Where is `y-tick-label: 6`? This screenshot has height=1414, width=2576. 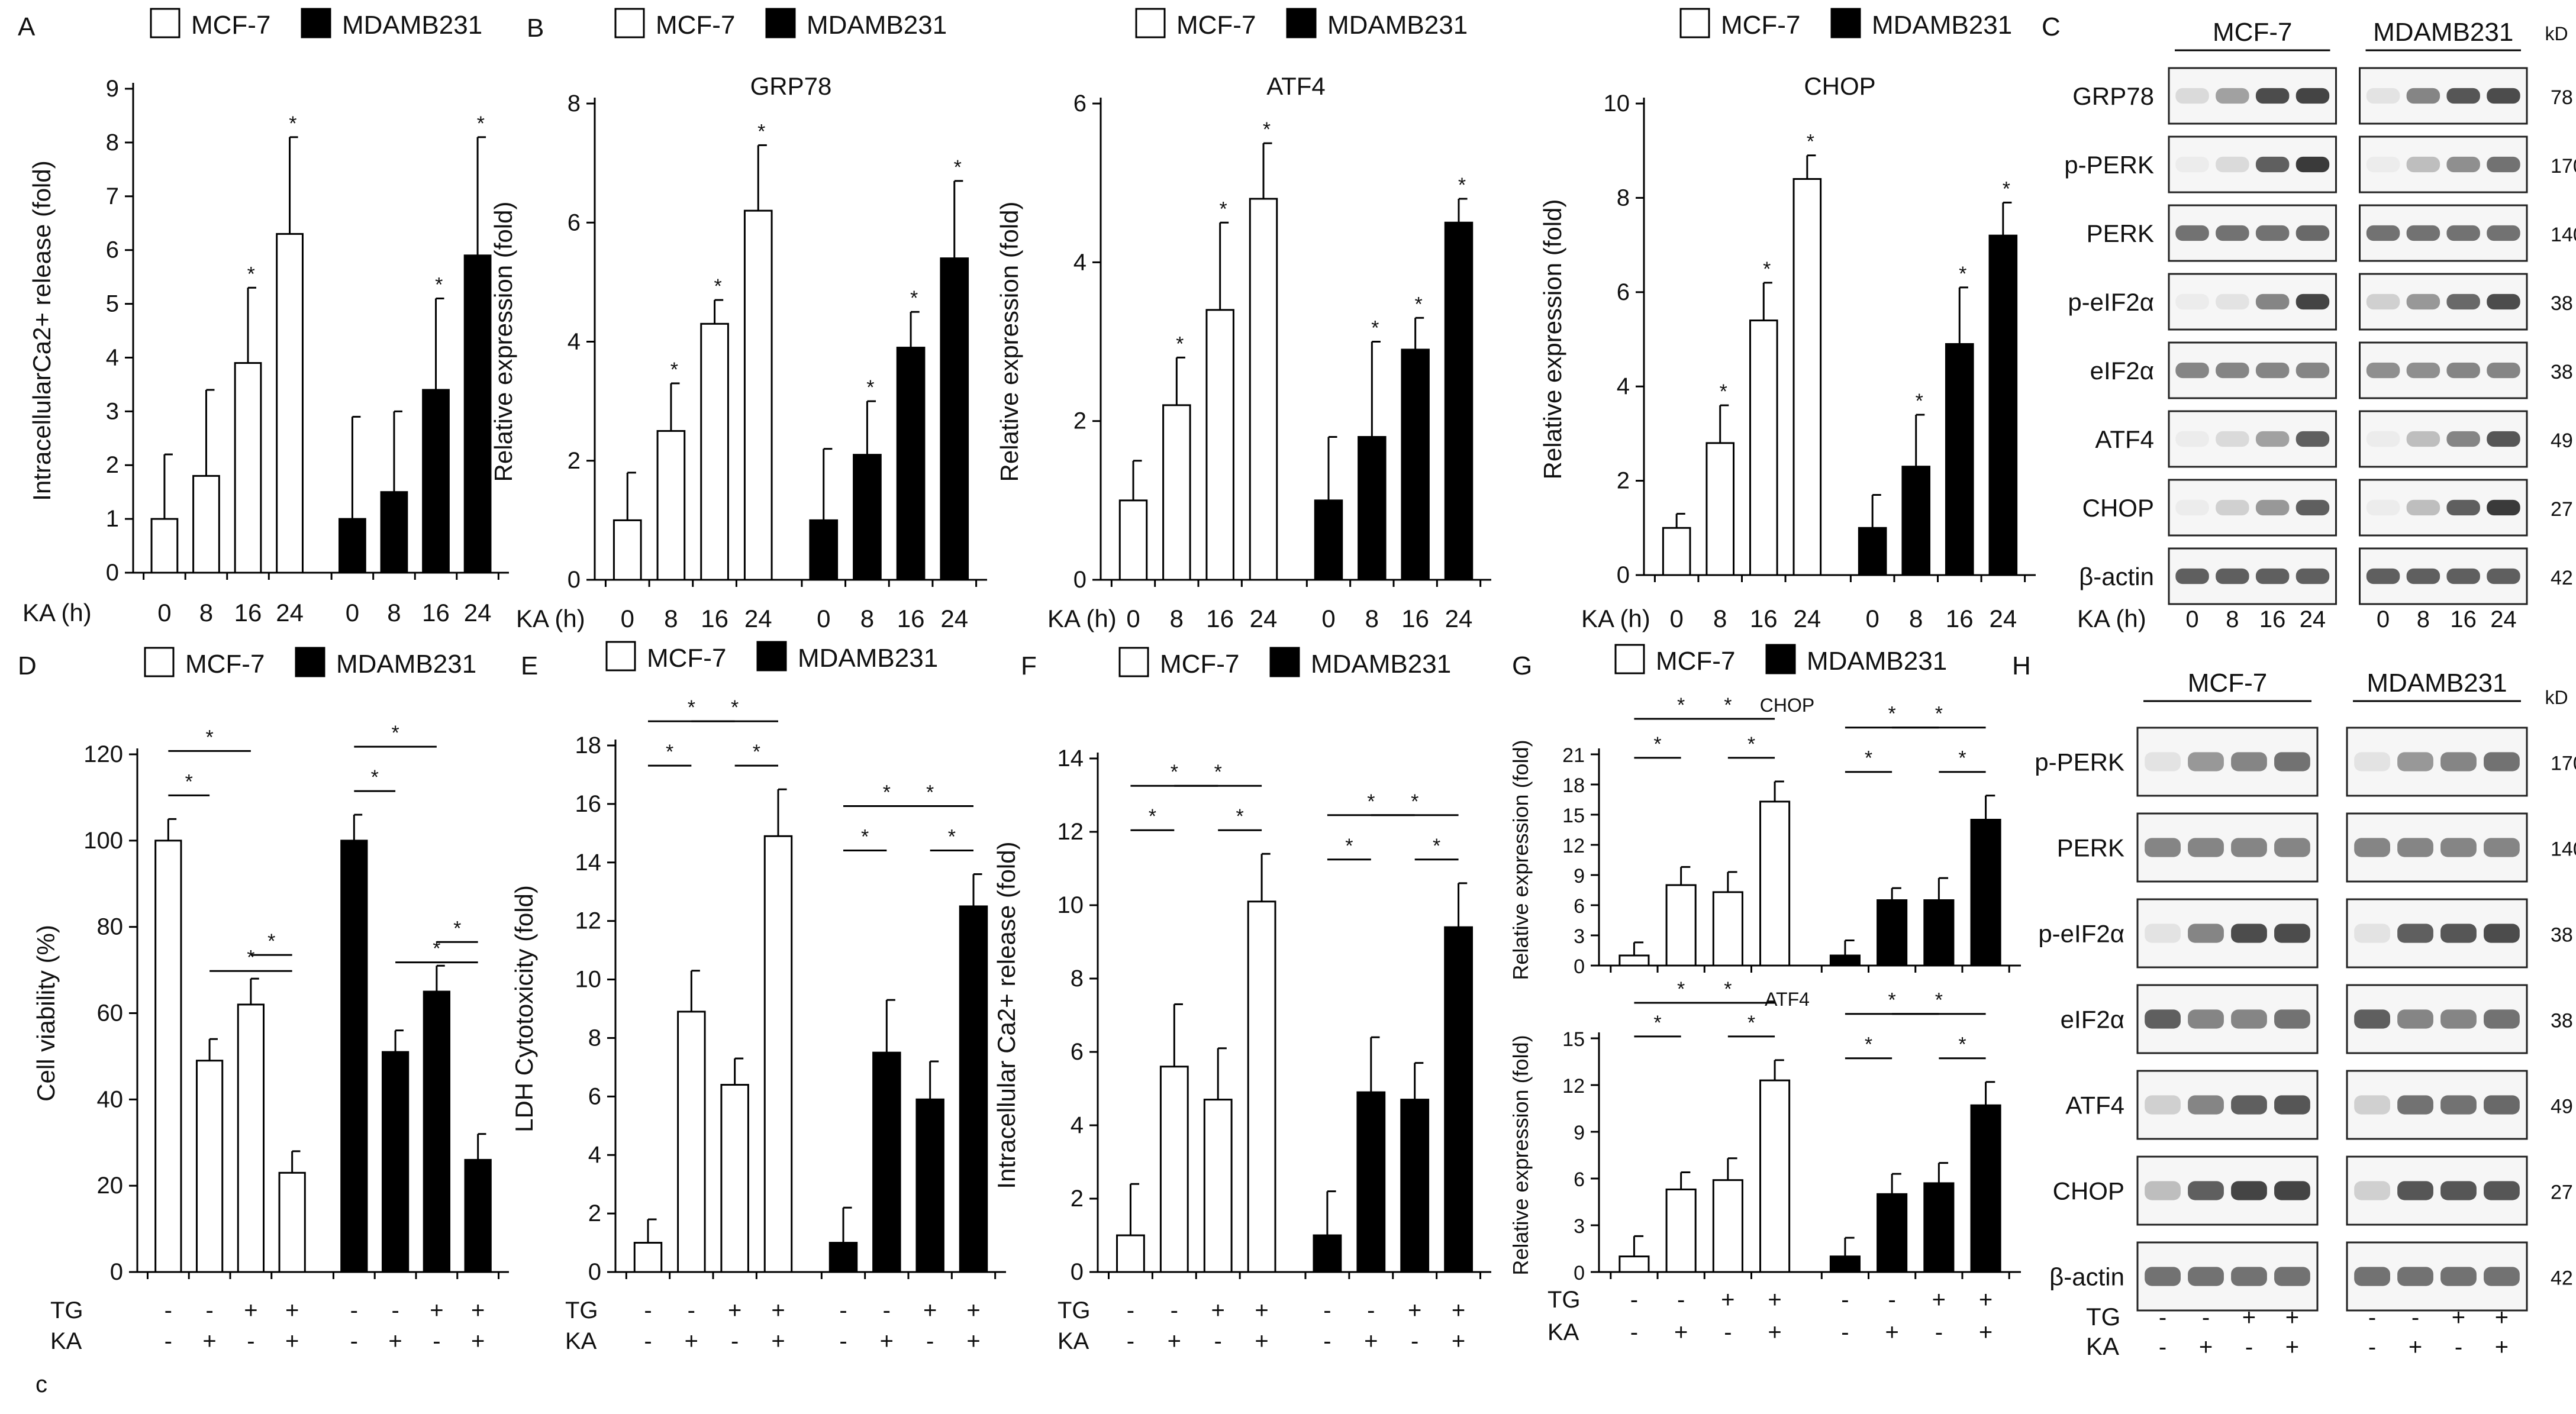
y-tick-label: 6 is located at coordinates (1579, 1179).